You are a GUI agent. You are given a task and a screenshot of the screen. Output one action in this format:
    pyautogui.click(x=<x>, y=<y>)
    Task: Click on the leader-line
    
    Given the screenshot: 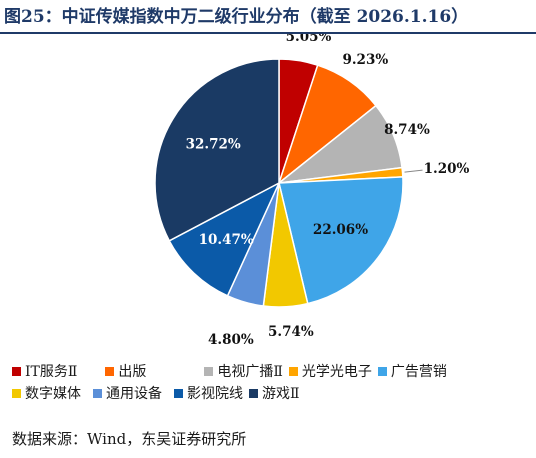 What is the action you would take?
    pyautogui.click(x=413, y=171)
    